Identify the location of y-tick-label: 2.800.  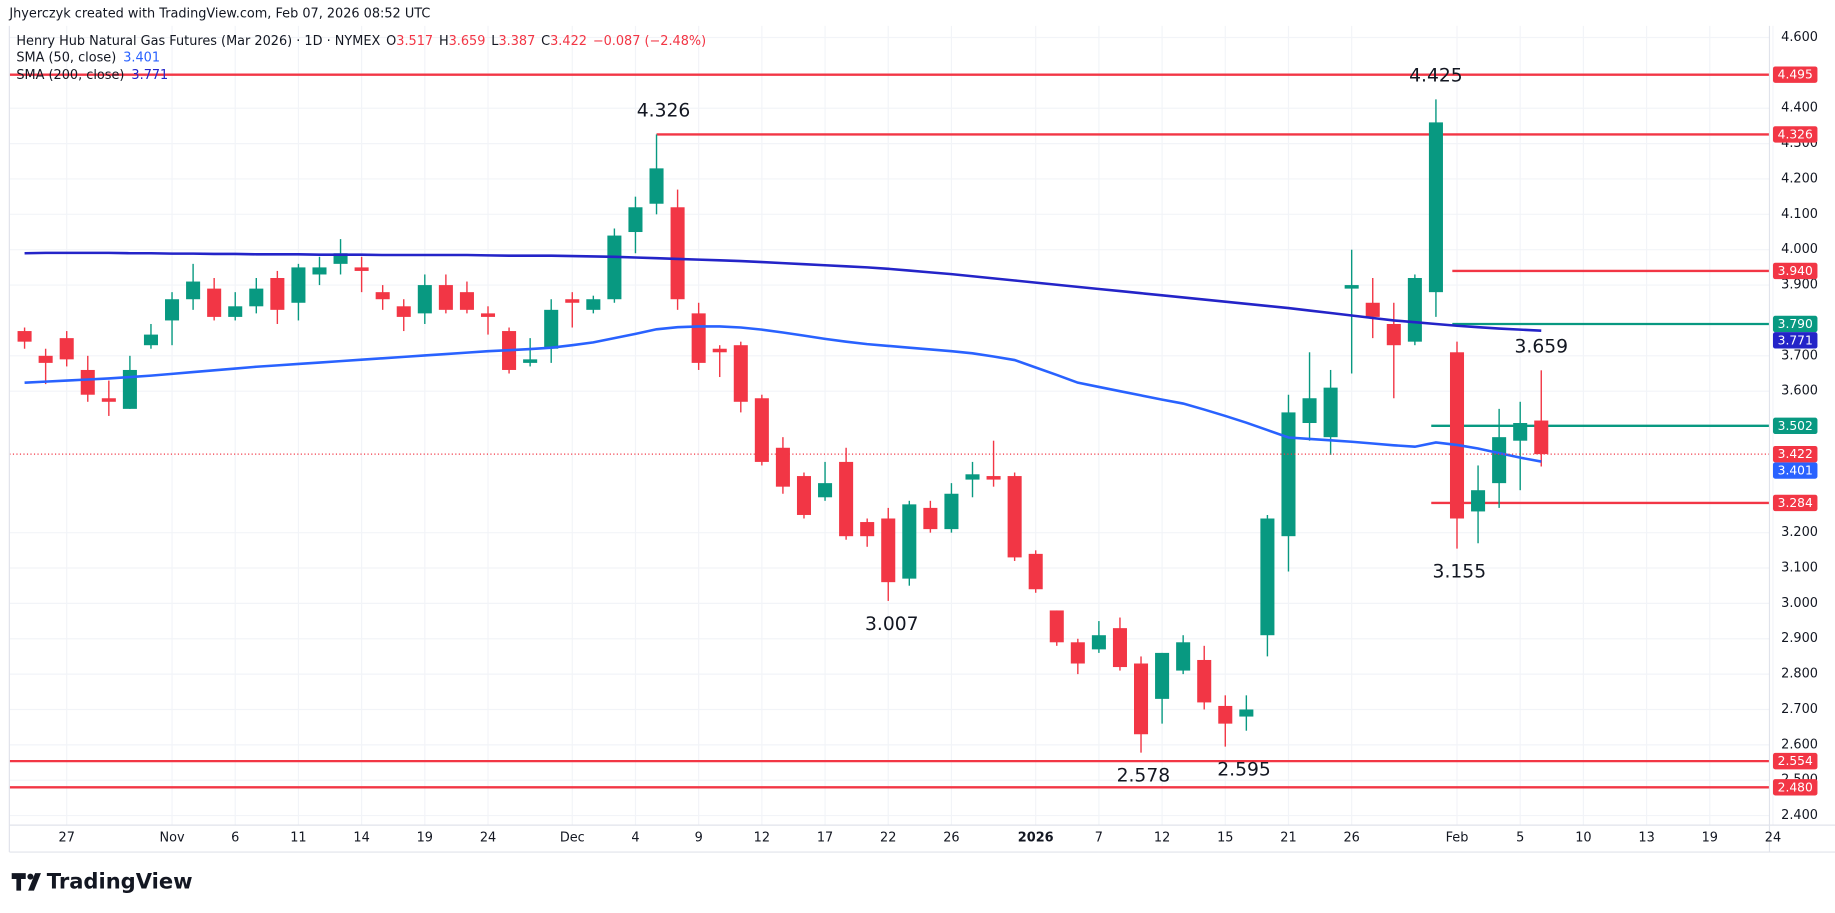
(1799, 674).